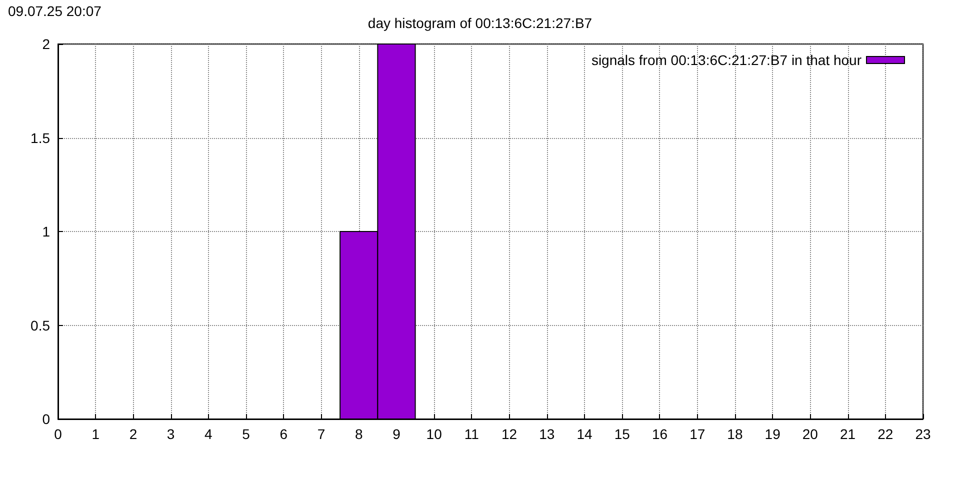 Image resolution: width=960 pixels, height=480 pixels. I want to click on x-tick-label: 7, so click(321, 434).